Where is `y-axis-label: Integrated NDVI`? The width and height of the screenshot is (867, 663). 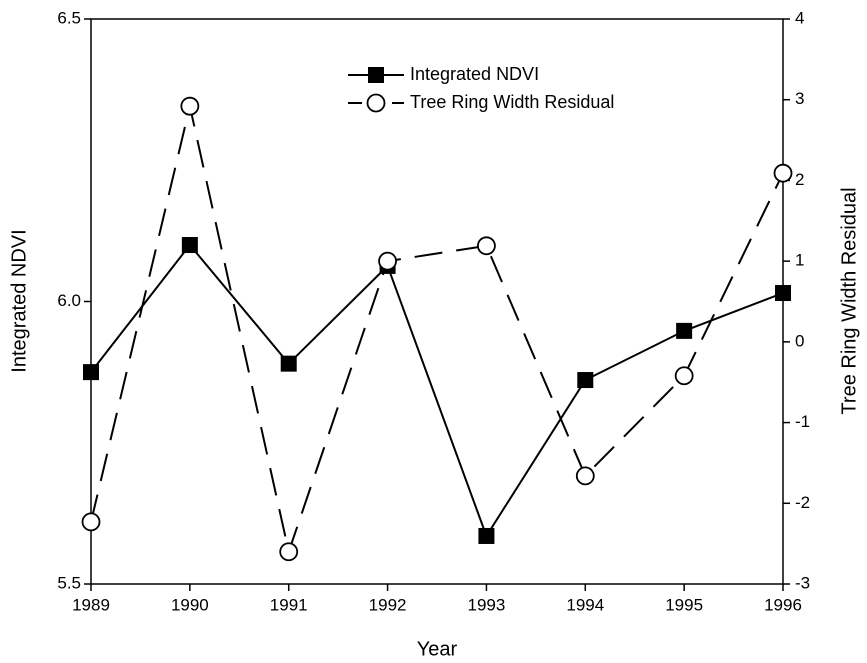 y-axis-label: Integrated NDVI is located at coordinates (19, 300).